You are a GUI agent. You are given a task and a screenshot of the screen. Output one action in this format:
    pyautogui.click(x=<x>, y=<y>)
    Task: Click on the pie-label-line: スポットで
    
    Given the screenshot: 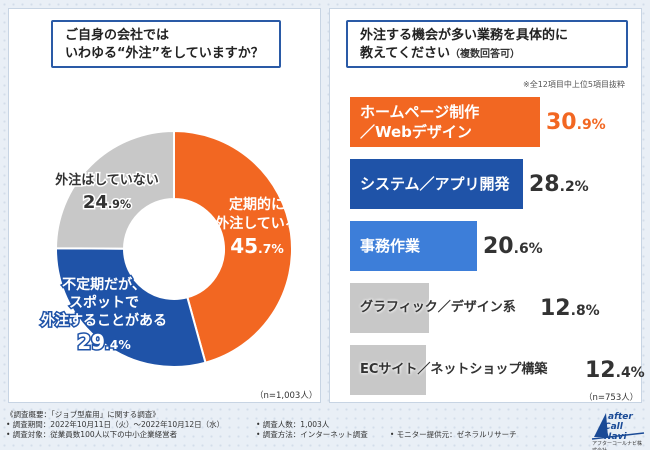 What is the action you would take?
    pyautogui.click(x=104, y=302)
    